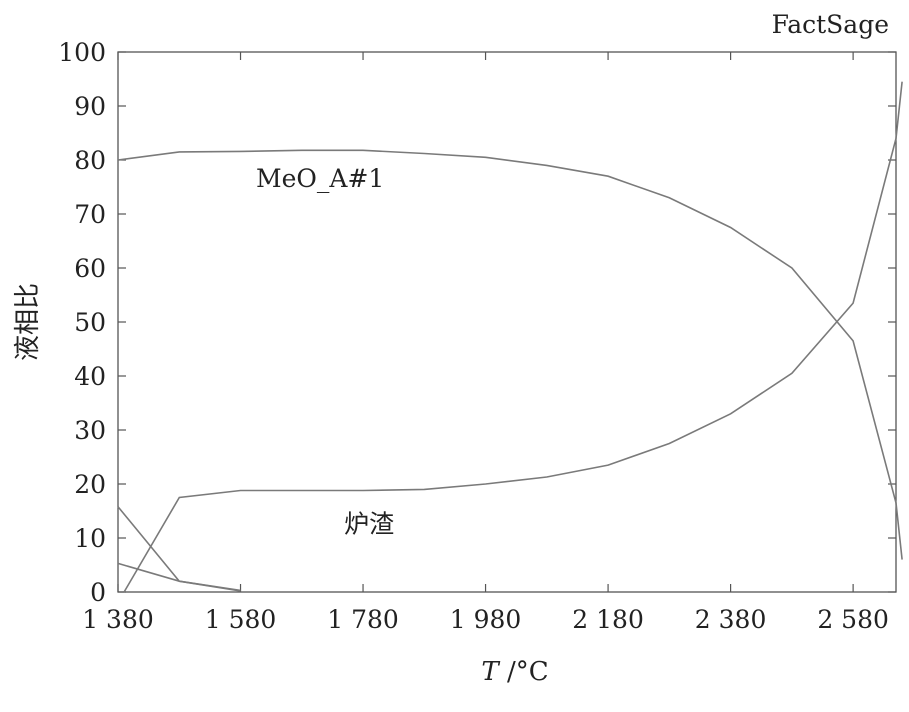 This screenshot has width=909, height=712. Describe the element at coordinates (90, 484) in the screenshot. I see `y-tick-label: 20` at that location.